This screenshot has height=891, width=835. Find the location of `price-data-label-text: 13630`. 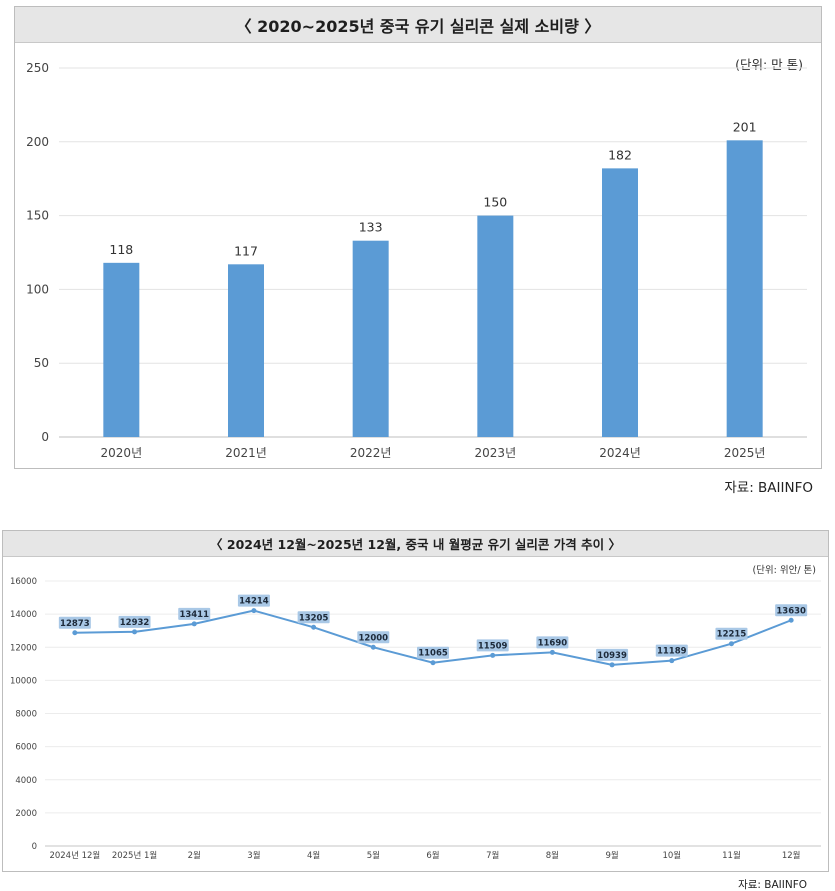

price-data-label-text: 13630 is located at coordinates (791, 611).